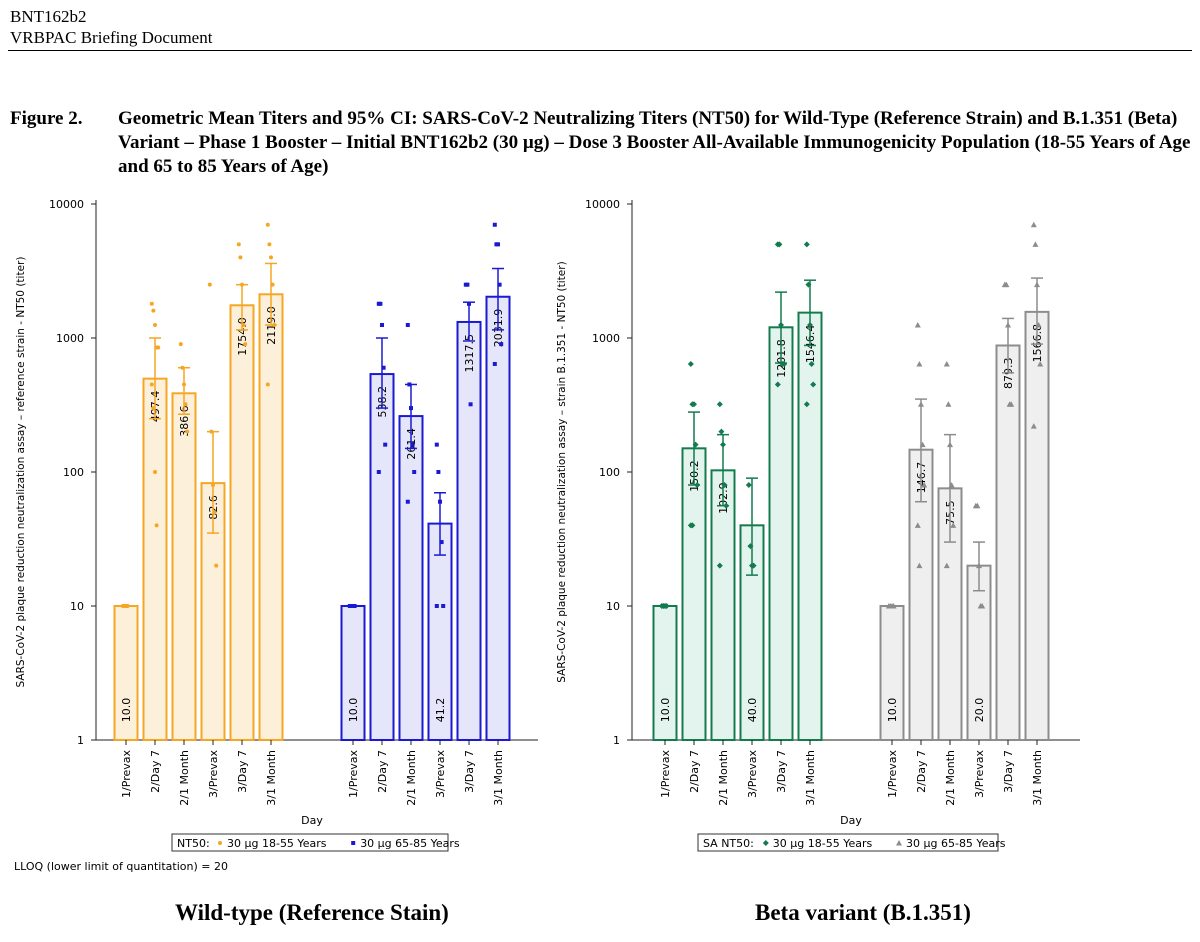 Image resolution: width=1200 pixels, height=942 pixels. What do you see at coordinates (737, 491) in the screenshot?
I see `series-group: 10.0150.2102.940.01201.81546.4` at bounding box center [737, 491].